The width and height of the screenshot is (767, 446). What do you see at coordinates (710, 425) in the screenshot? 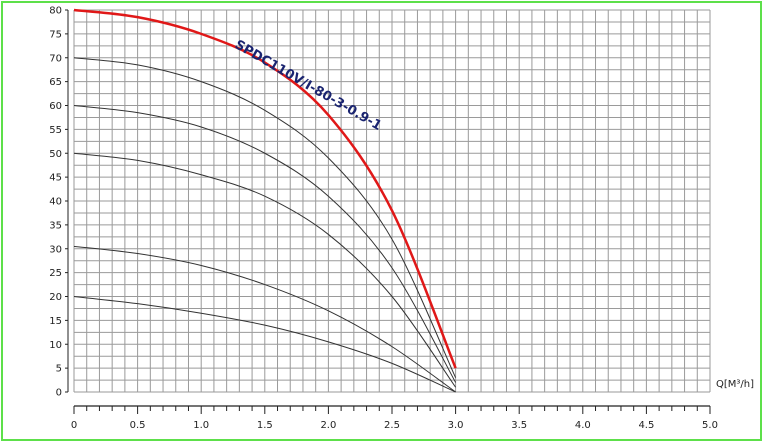
I see `x-tick-label: 5.0` at bounding box center [710, 425].